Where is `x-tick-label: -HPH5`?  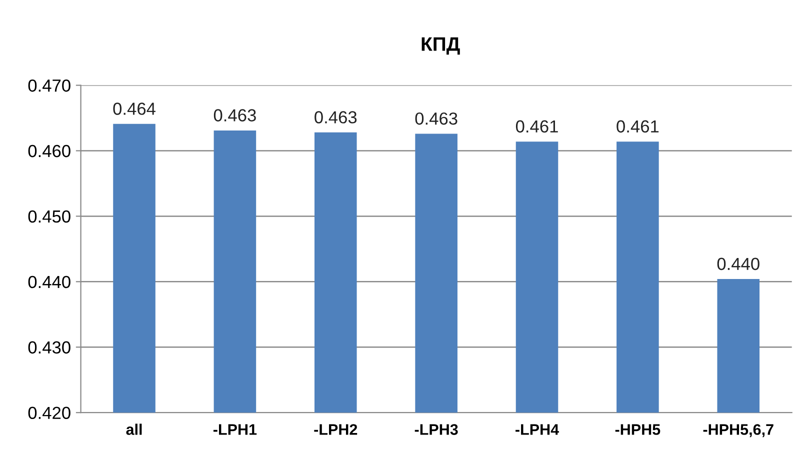 x-tick-label: -HPH5 is located at coordinates (637, 429).